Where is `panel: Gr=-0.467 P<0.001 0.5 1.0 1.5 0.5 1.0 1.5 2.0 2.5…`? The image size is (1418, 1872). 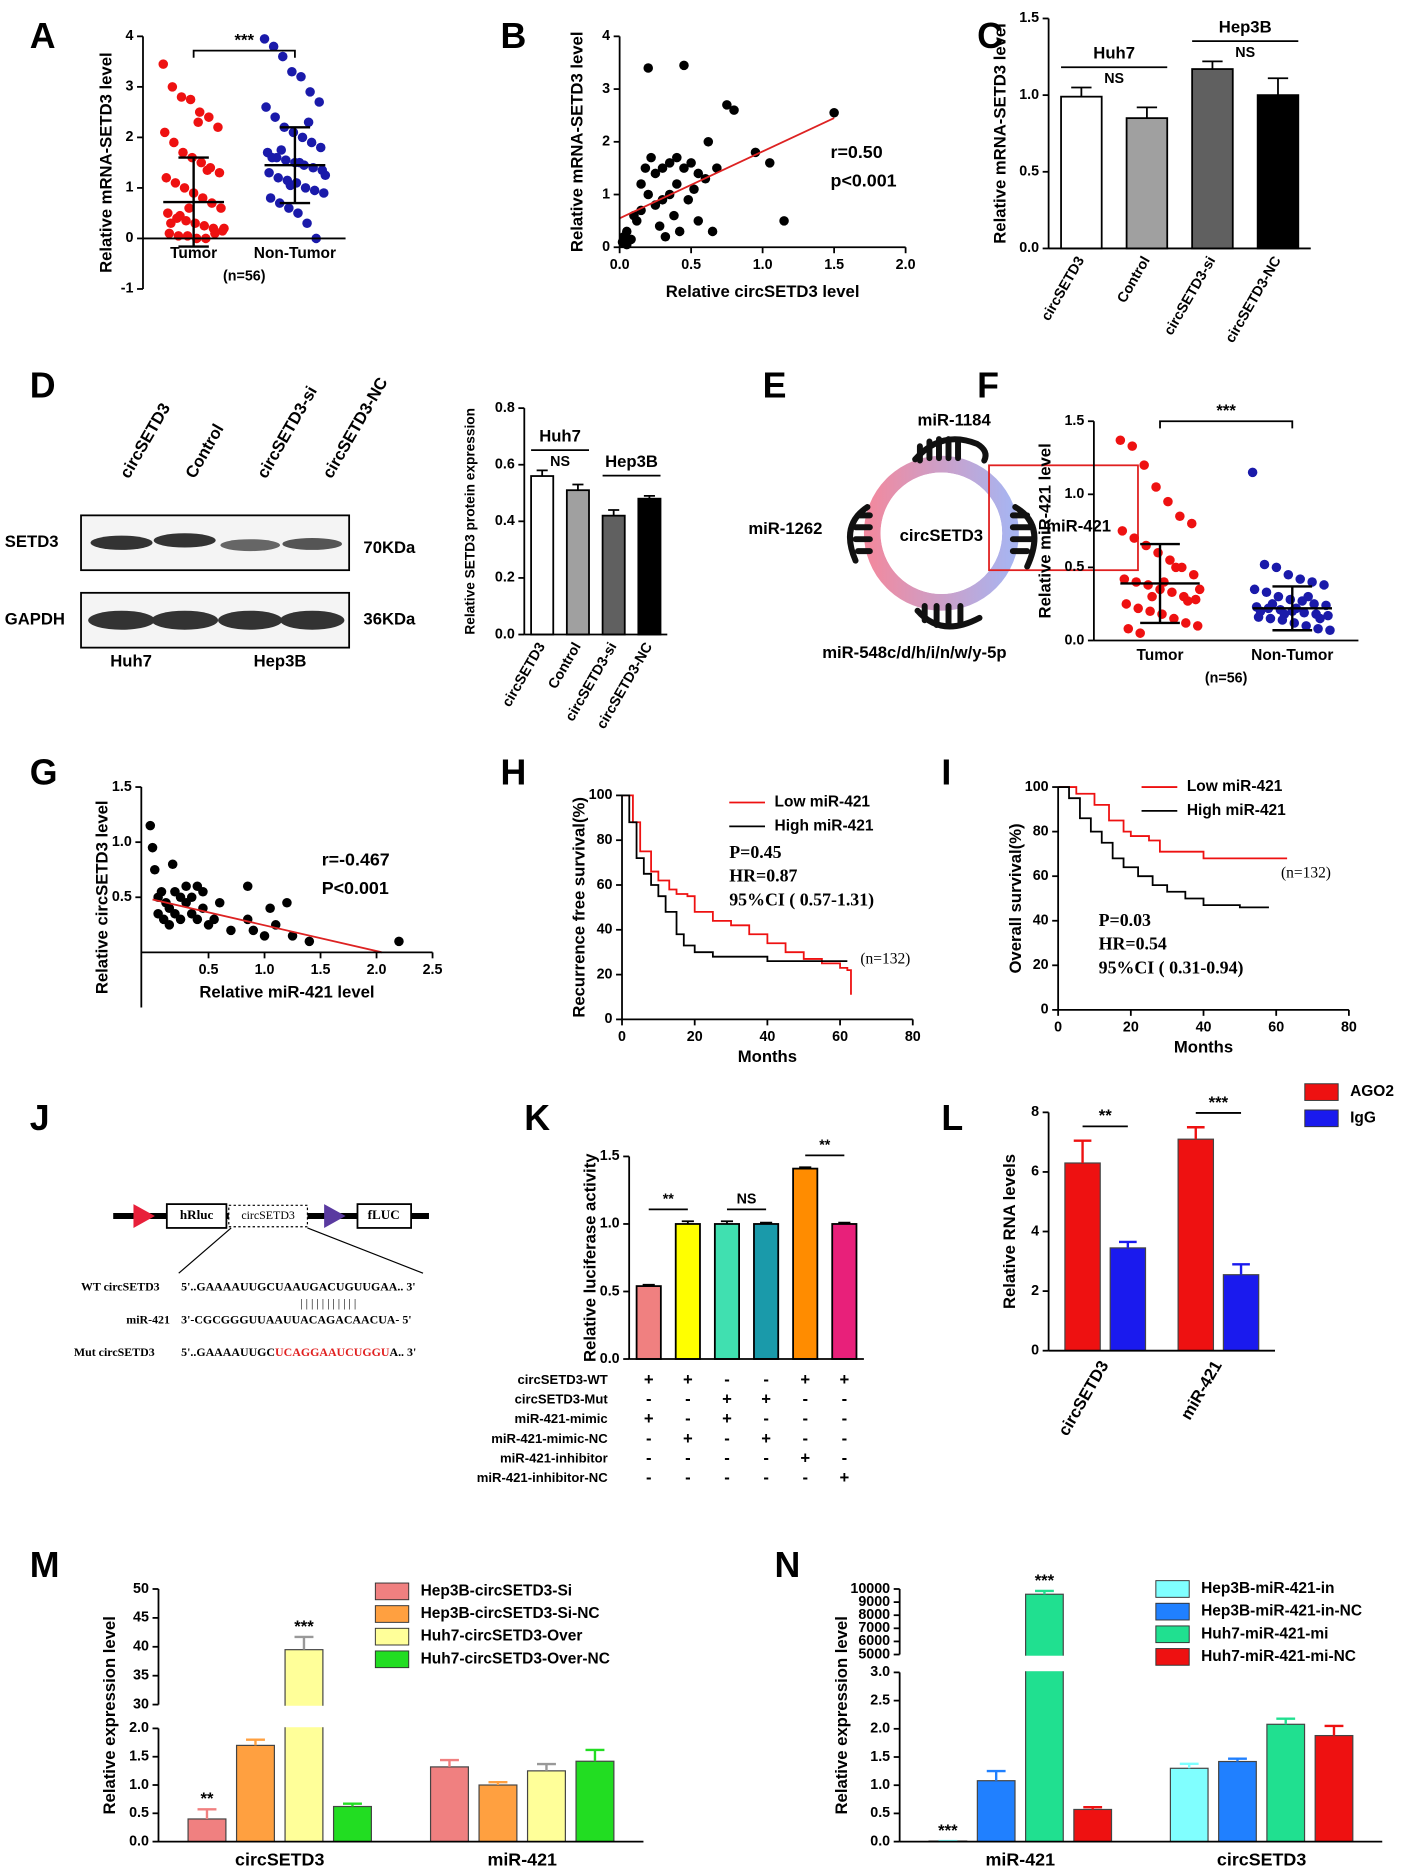
panel: Gr=-0.467 P<0.001 0.5 1.0 1.5 0.5 1.0 1.5 2.0 2.5… is located at coordinates (236, 880).